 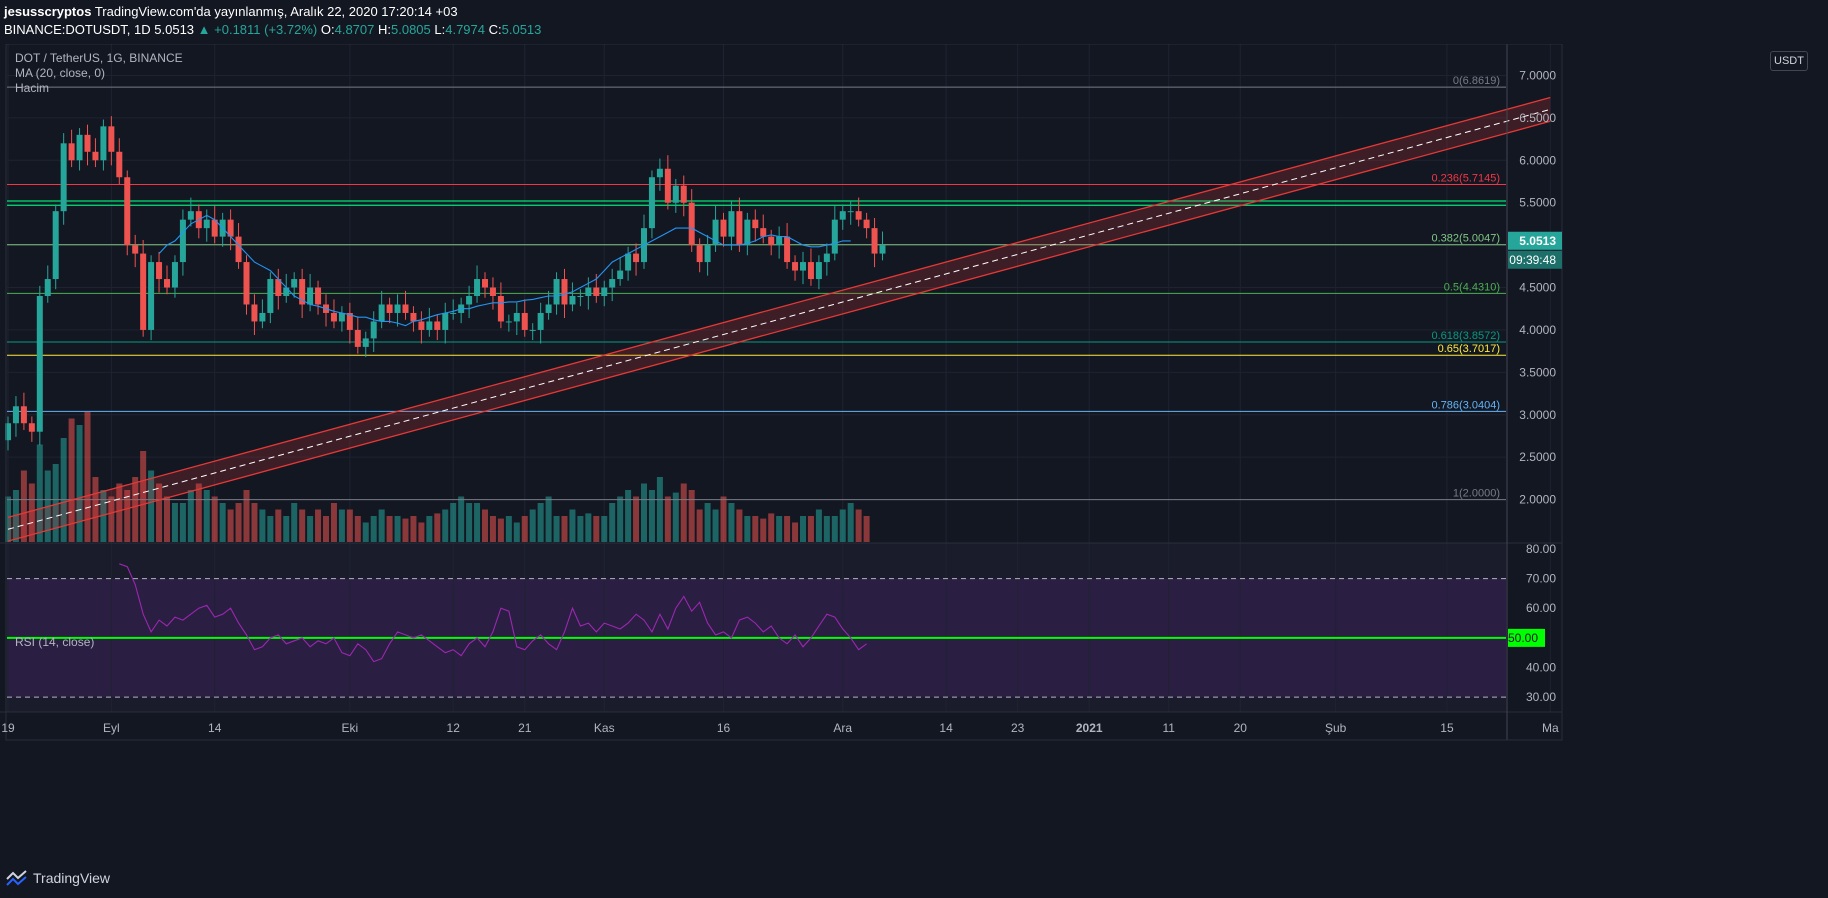 What do you see at coordinates (1472, 287) in the screenshot?
I see `fib-level-label: 0.5(4.4310)` at bounding box center [1472, 287].